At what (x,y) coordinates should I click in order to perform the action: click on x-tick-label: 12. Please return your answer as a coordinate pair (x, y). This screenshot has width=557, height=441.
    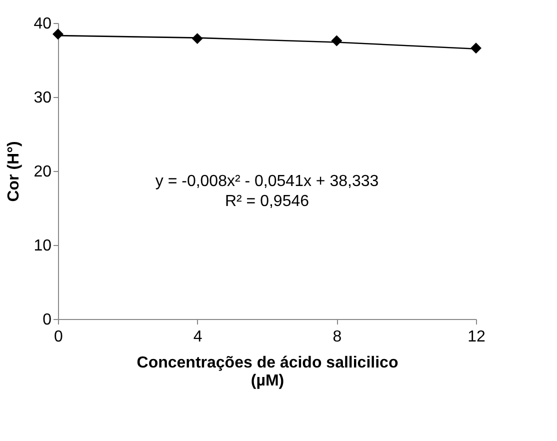
    Looking at the image, I should click on (477, 337).